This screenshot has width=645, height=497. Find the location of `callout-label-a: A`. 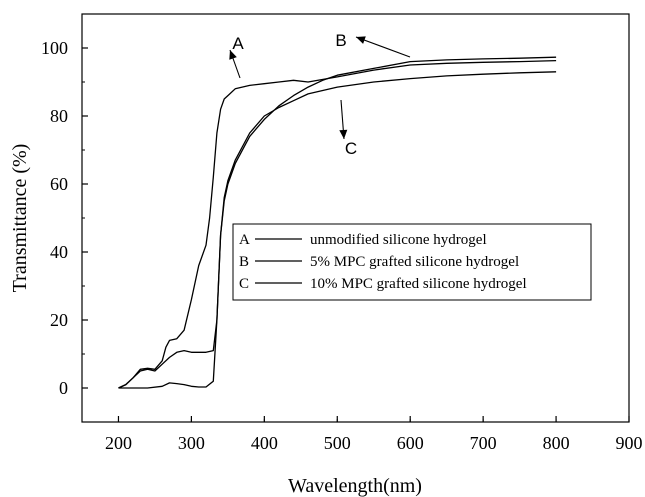

callout-label-a: A is located at coordinates (238, 43).